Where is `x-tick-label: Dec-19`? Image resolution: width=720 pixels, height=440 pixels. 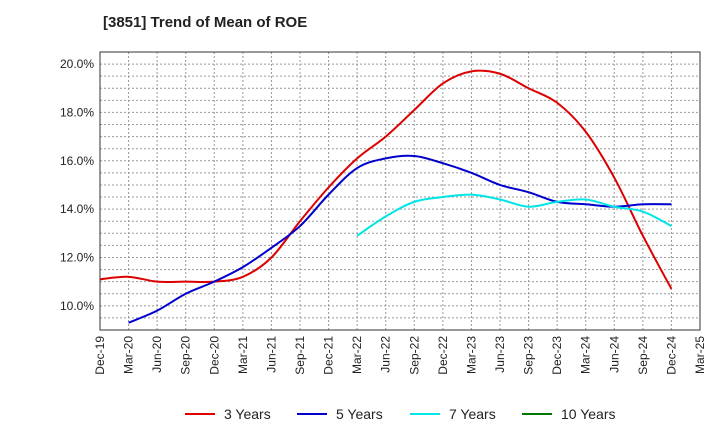 x-tick-label: Dec-19 is located at coordinates (100, 355).